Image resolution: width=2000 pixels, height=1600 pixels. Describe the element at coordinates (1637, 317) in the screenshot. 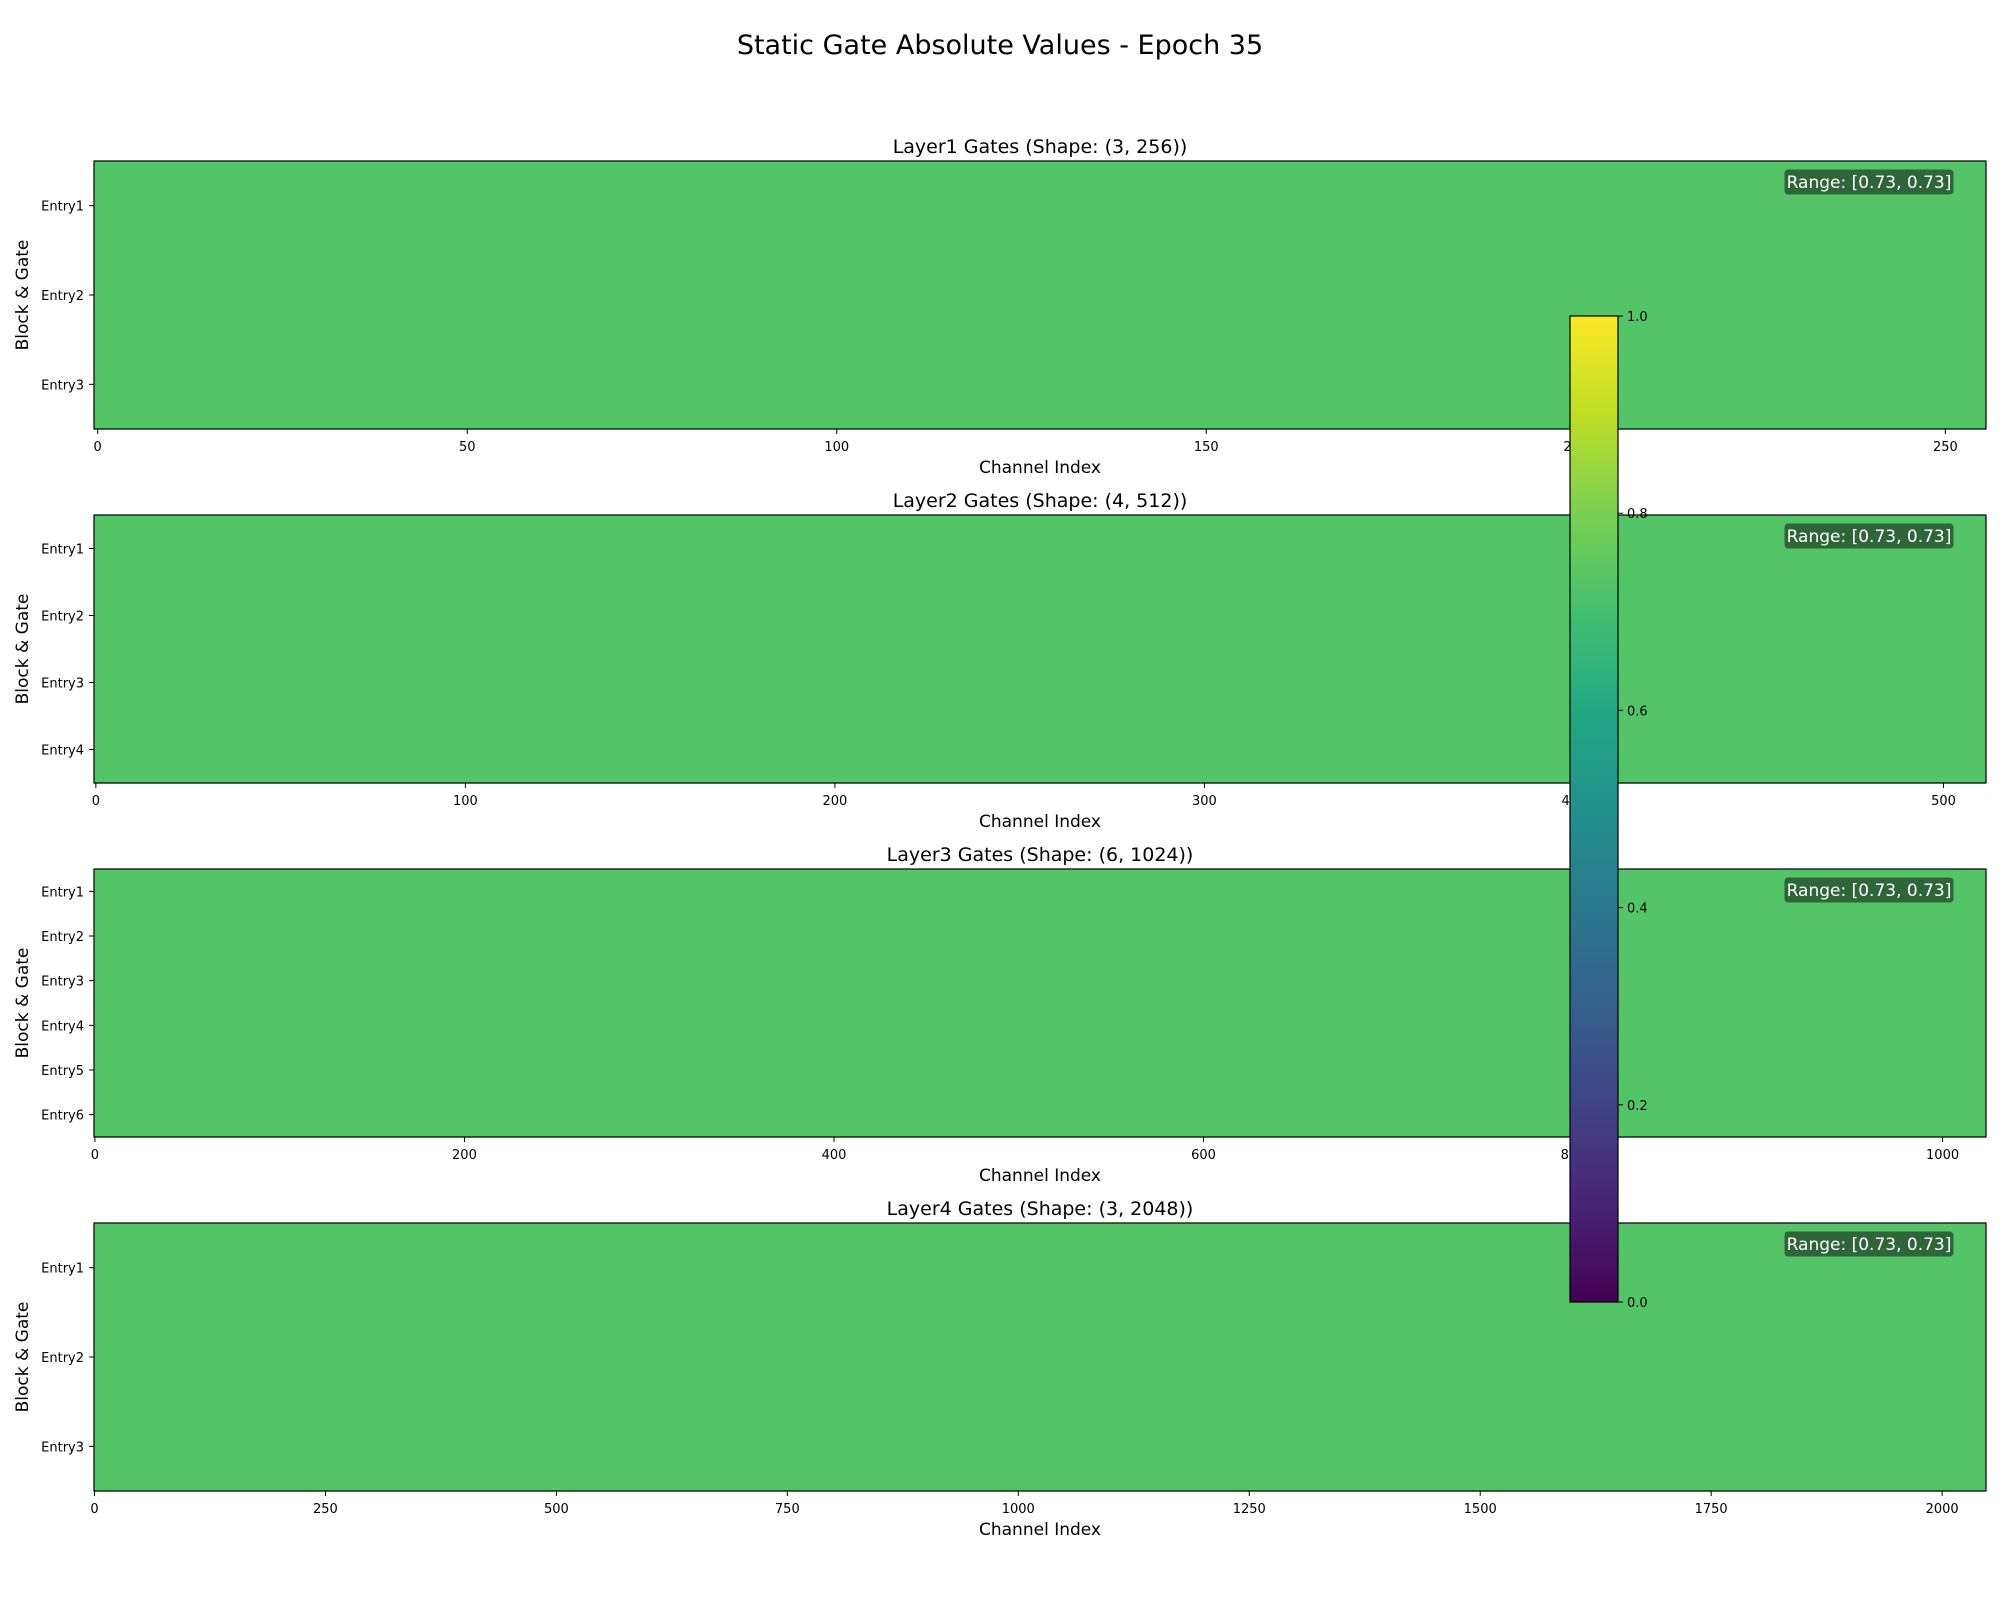

I see `colorbar-tick-label: 1.0` at that location.